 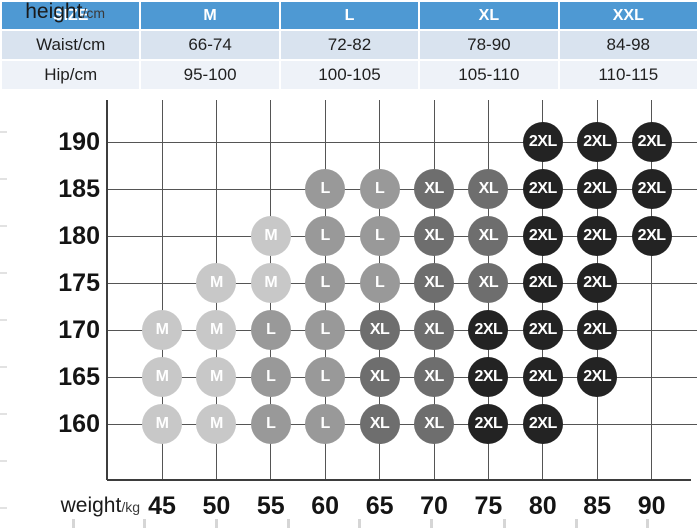 What do you see at coordinates (542, 506) in the screenshot?
I see `x-tick-label: 80` at bounding box center [542, 506].